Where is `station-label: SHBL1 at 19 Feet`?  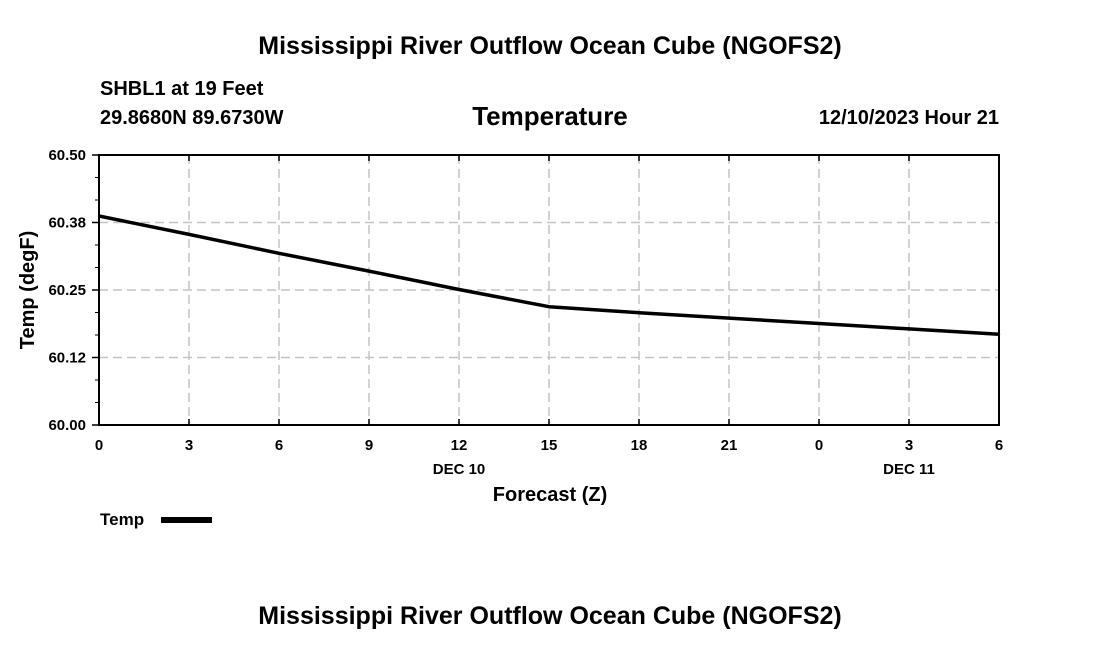
station-label: SHBL1 at 19 Feet is located at coordinates (182, 89).